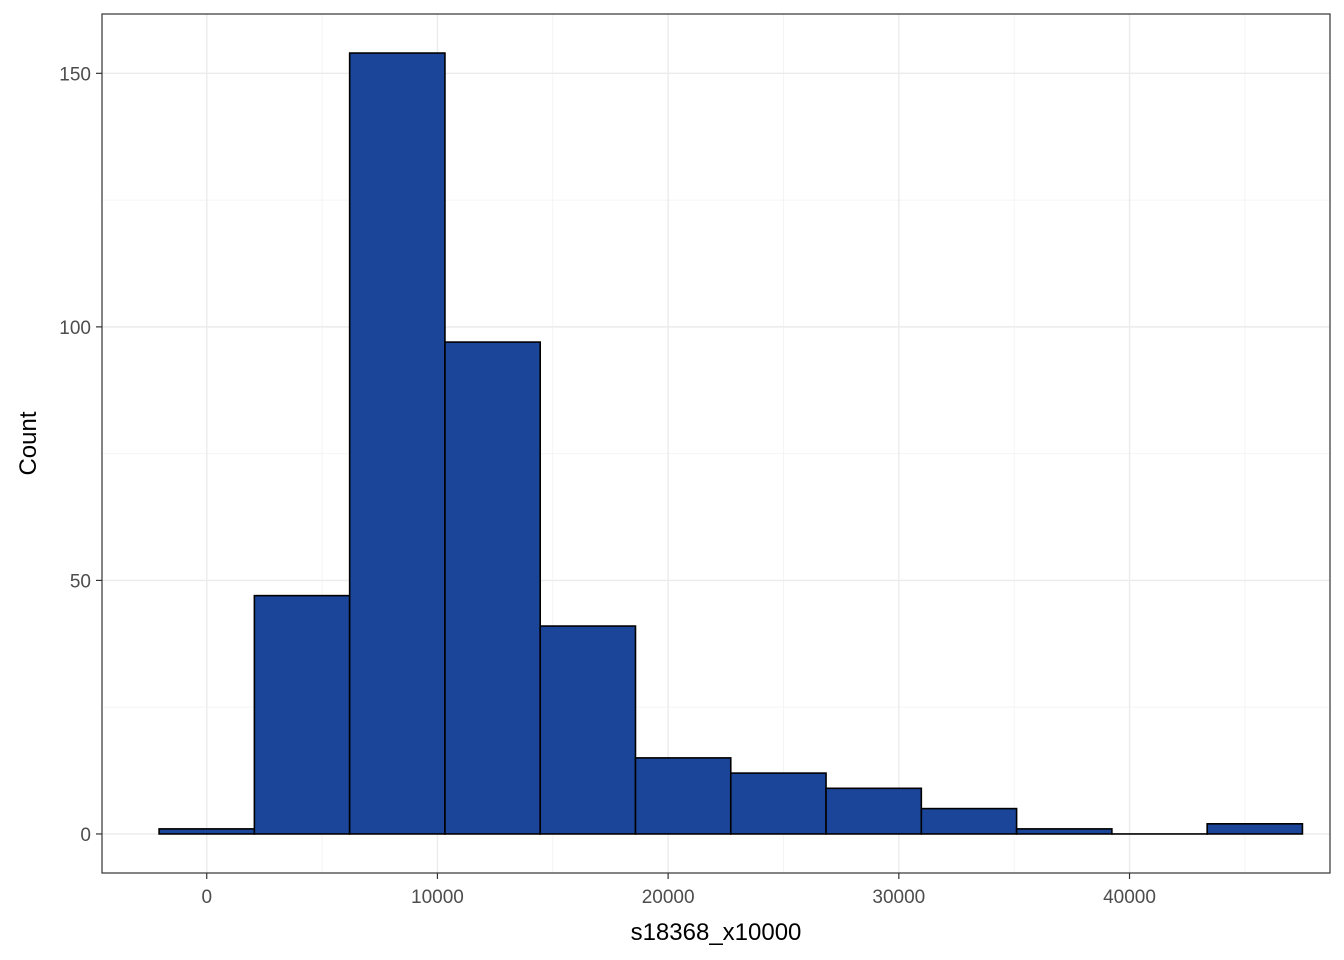 This screenshot has height=960, width=1344. Describe the element at coordinates (716, 932) in the screenshot. I see `x-axis-title: s18368_x10000` at that location.